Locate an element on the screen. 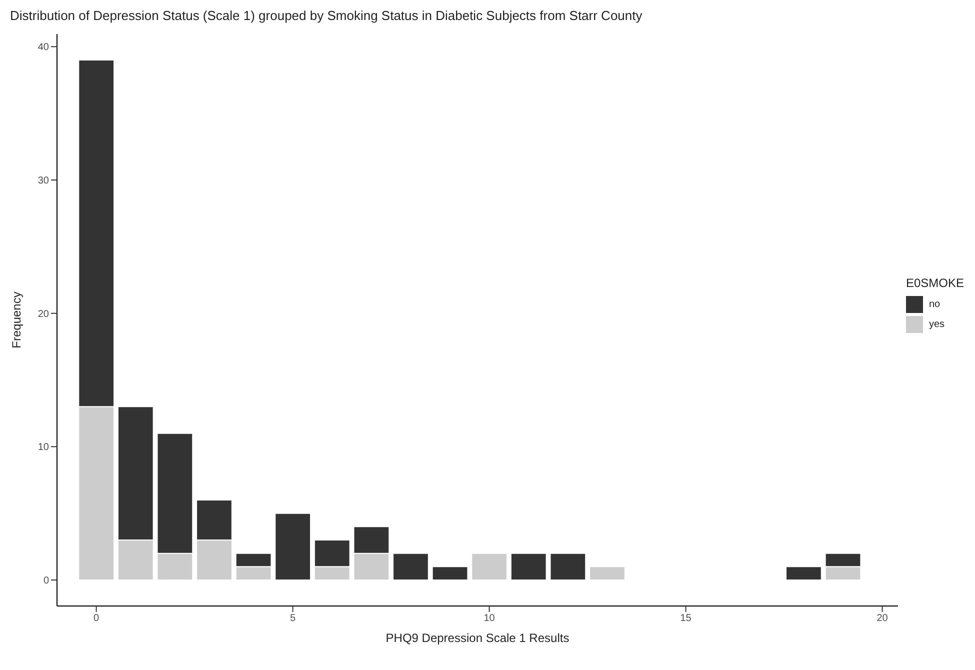 This screenshot has height=670, width=975. chart-title: Distribution of Depression Status (Scale 1) grouped by Smoking Status in Diabetic Subjects from Starr County is located at coordinates (326, 16).